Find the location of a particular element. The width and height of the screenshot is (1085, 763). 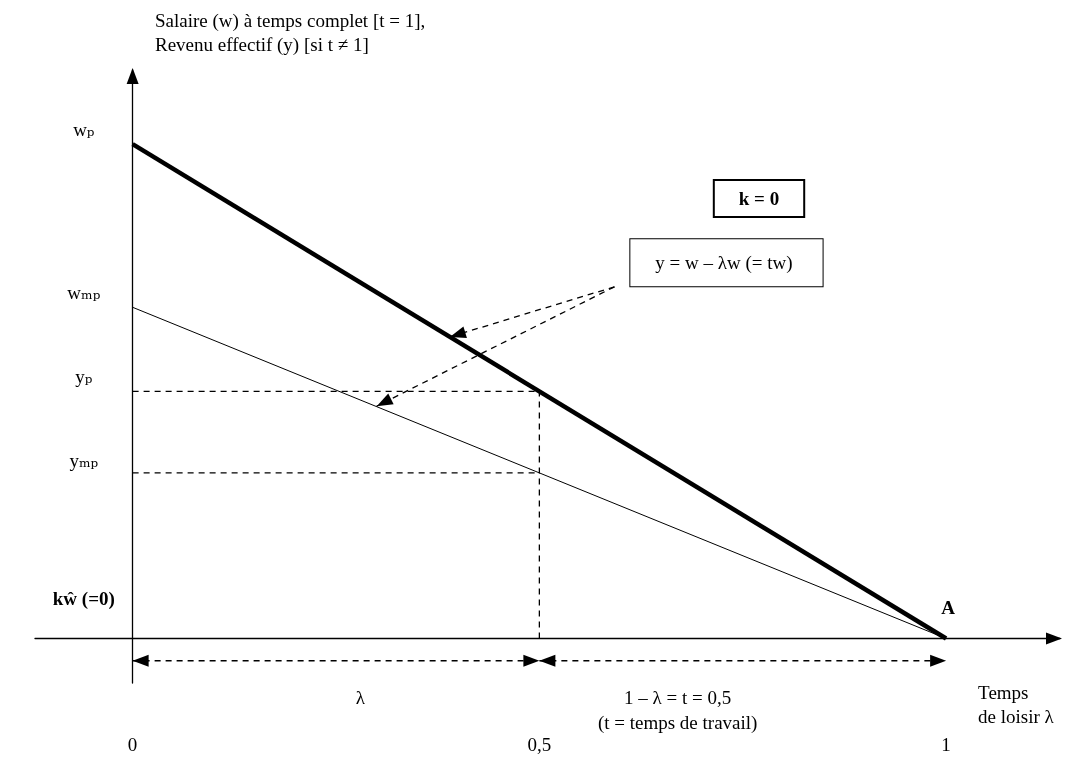

annotation: wₘₚ is located at coordinates (84, 292).